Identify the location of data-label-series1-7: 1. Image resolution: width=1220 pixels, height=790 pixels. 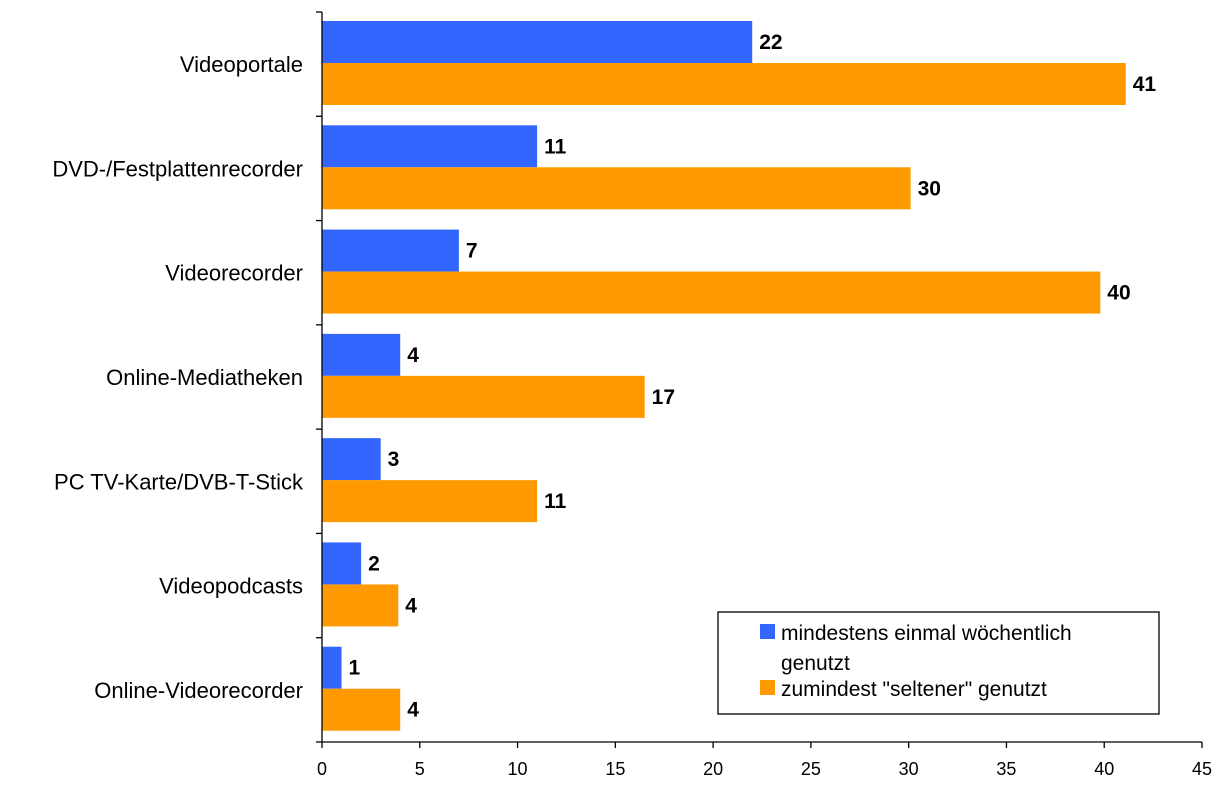
(355, 668).